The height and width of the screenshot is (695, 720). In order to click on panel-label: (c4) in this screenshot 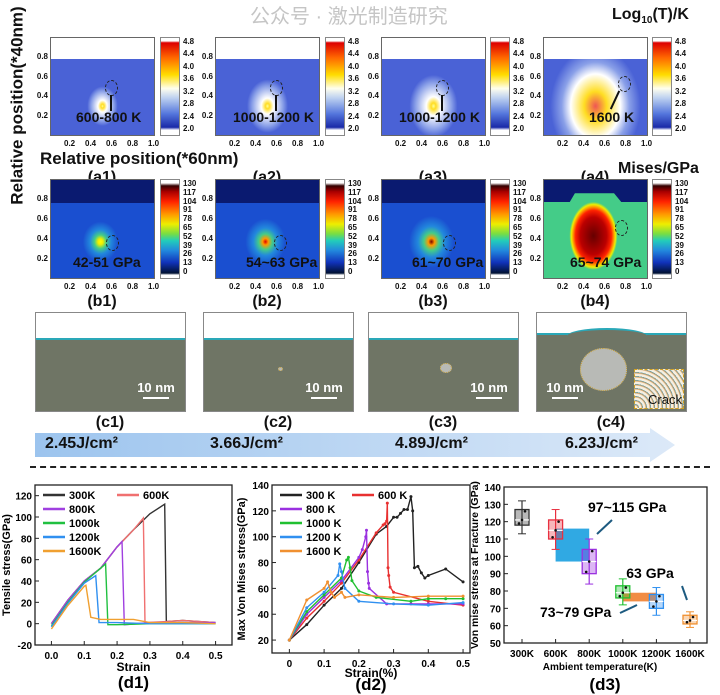, I will do `click(611, 422)`.